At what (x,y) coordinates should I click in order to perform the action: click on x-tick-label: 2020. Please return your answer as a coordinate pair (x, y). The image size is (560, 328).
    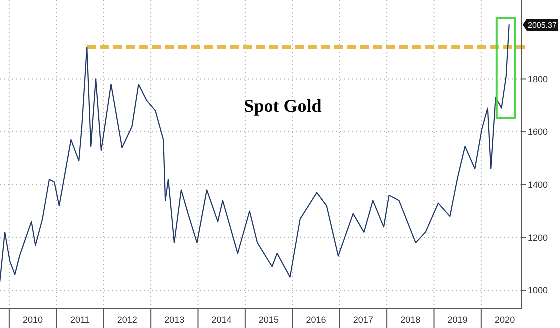
    Looking at the image, I should click on (505, 320).